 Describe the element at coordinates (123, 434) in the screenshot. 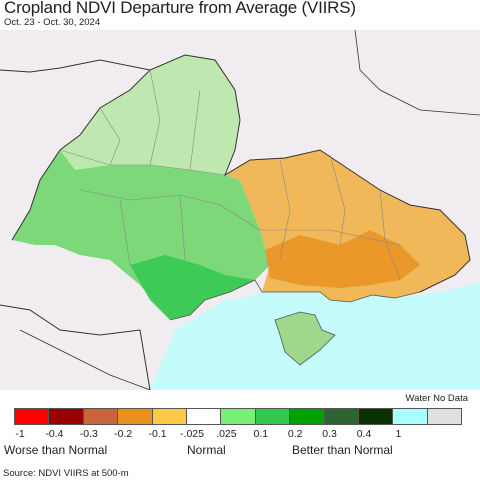

I see `legend-tick-label: -0.2` at that location.